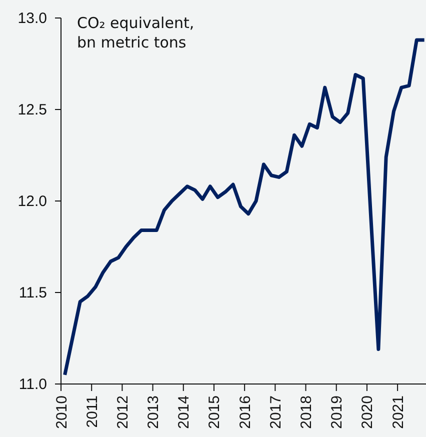 The image size is (426, 437). I want to click on y-tick-label: 13.0, so click(32, 18).